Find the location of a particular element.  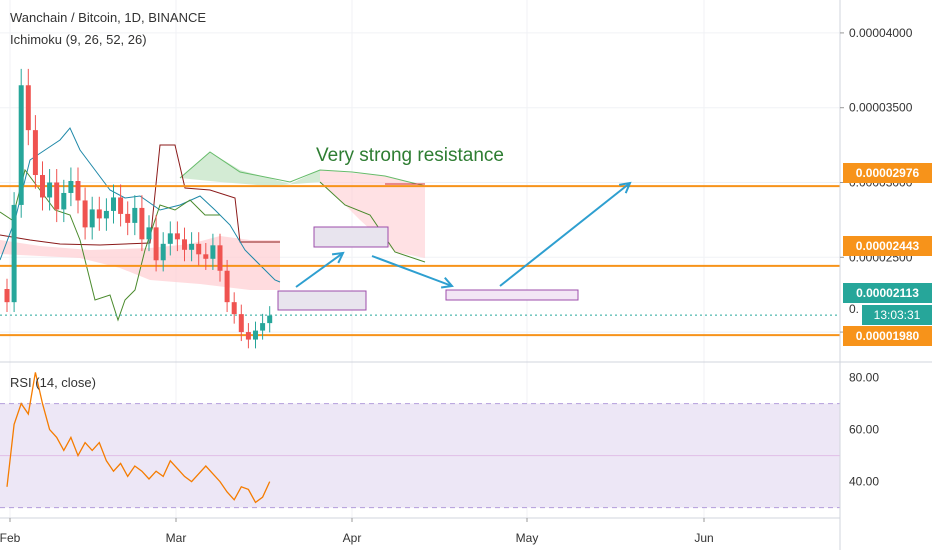

resistance-annotation: Very strong resistance is located at coordinates (410, 155).